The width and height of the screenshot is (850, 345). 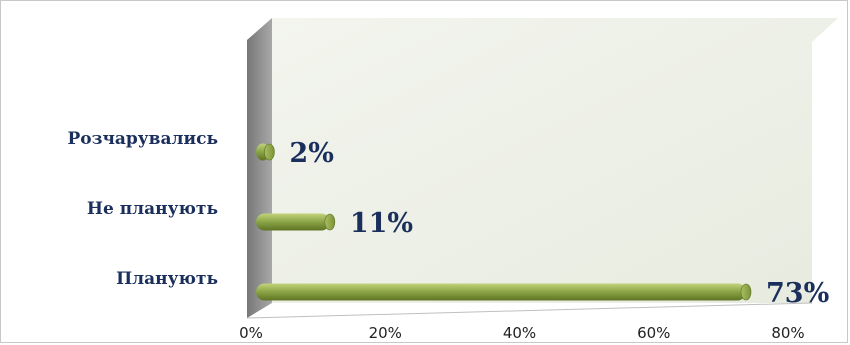 What do you see at coordinates (797, 293) in the screenshot?
I see `value-label: 73%` at bounding box center [797, 293].